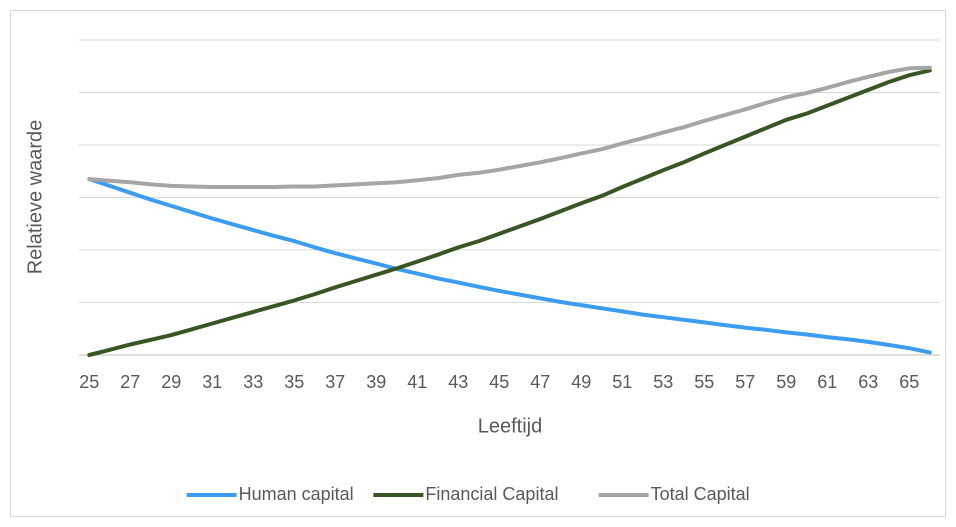 The height and width of the screenshot is (527, 956). What do you see at coordinates (376, 382) in the screenshot?
I see `x-tick-label: 39` at bounding box center [376, 382].